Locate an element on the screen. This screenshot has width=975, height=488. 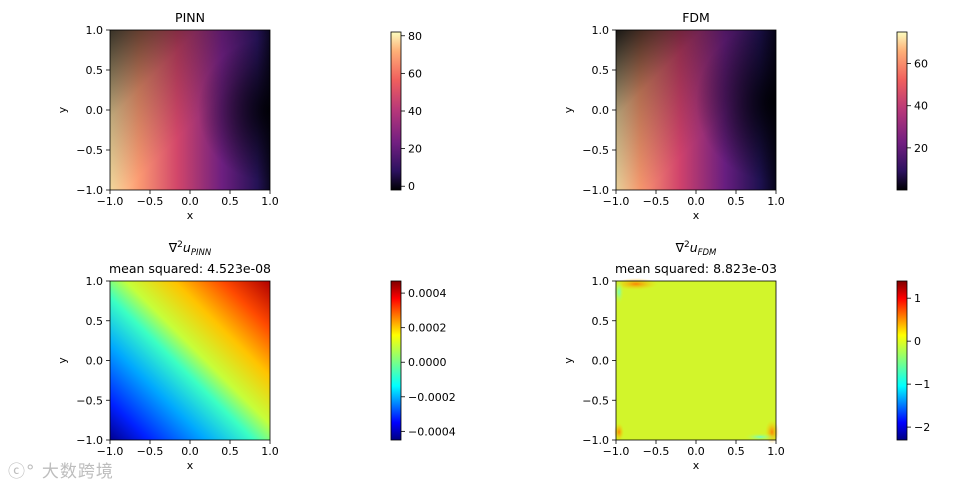
colorbar: 80 60 40 20 0 is located at coordinates (406, 111).